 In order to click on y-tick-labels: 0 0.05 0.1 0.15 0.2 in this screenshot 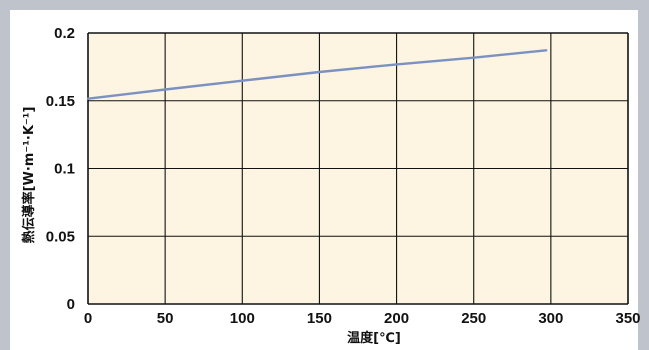, I will do `click(60, 169)`.